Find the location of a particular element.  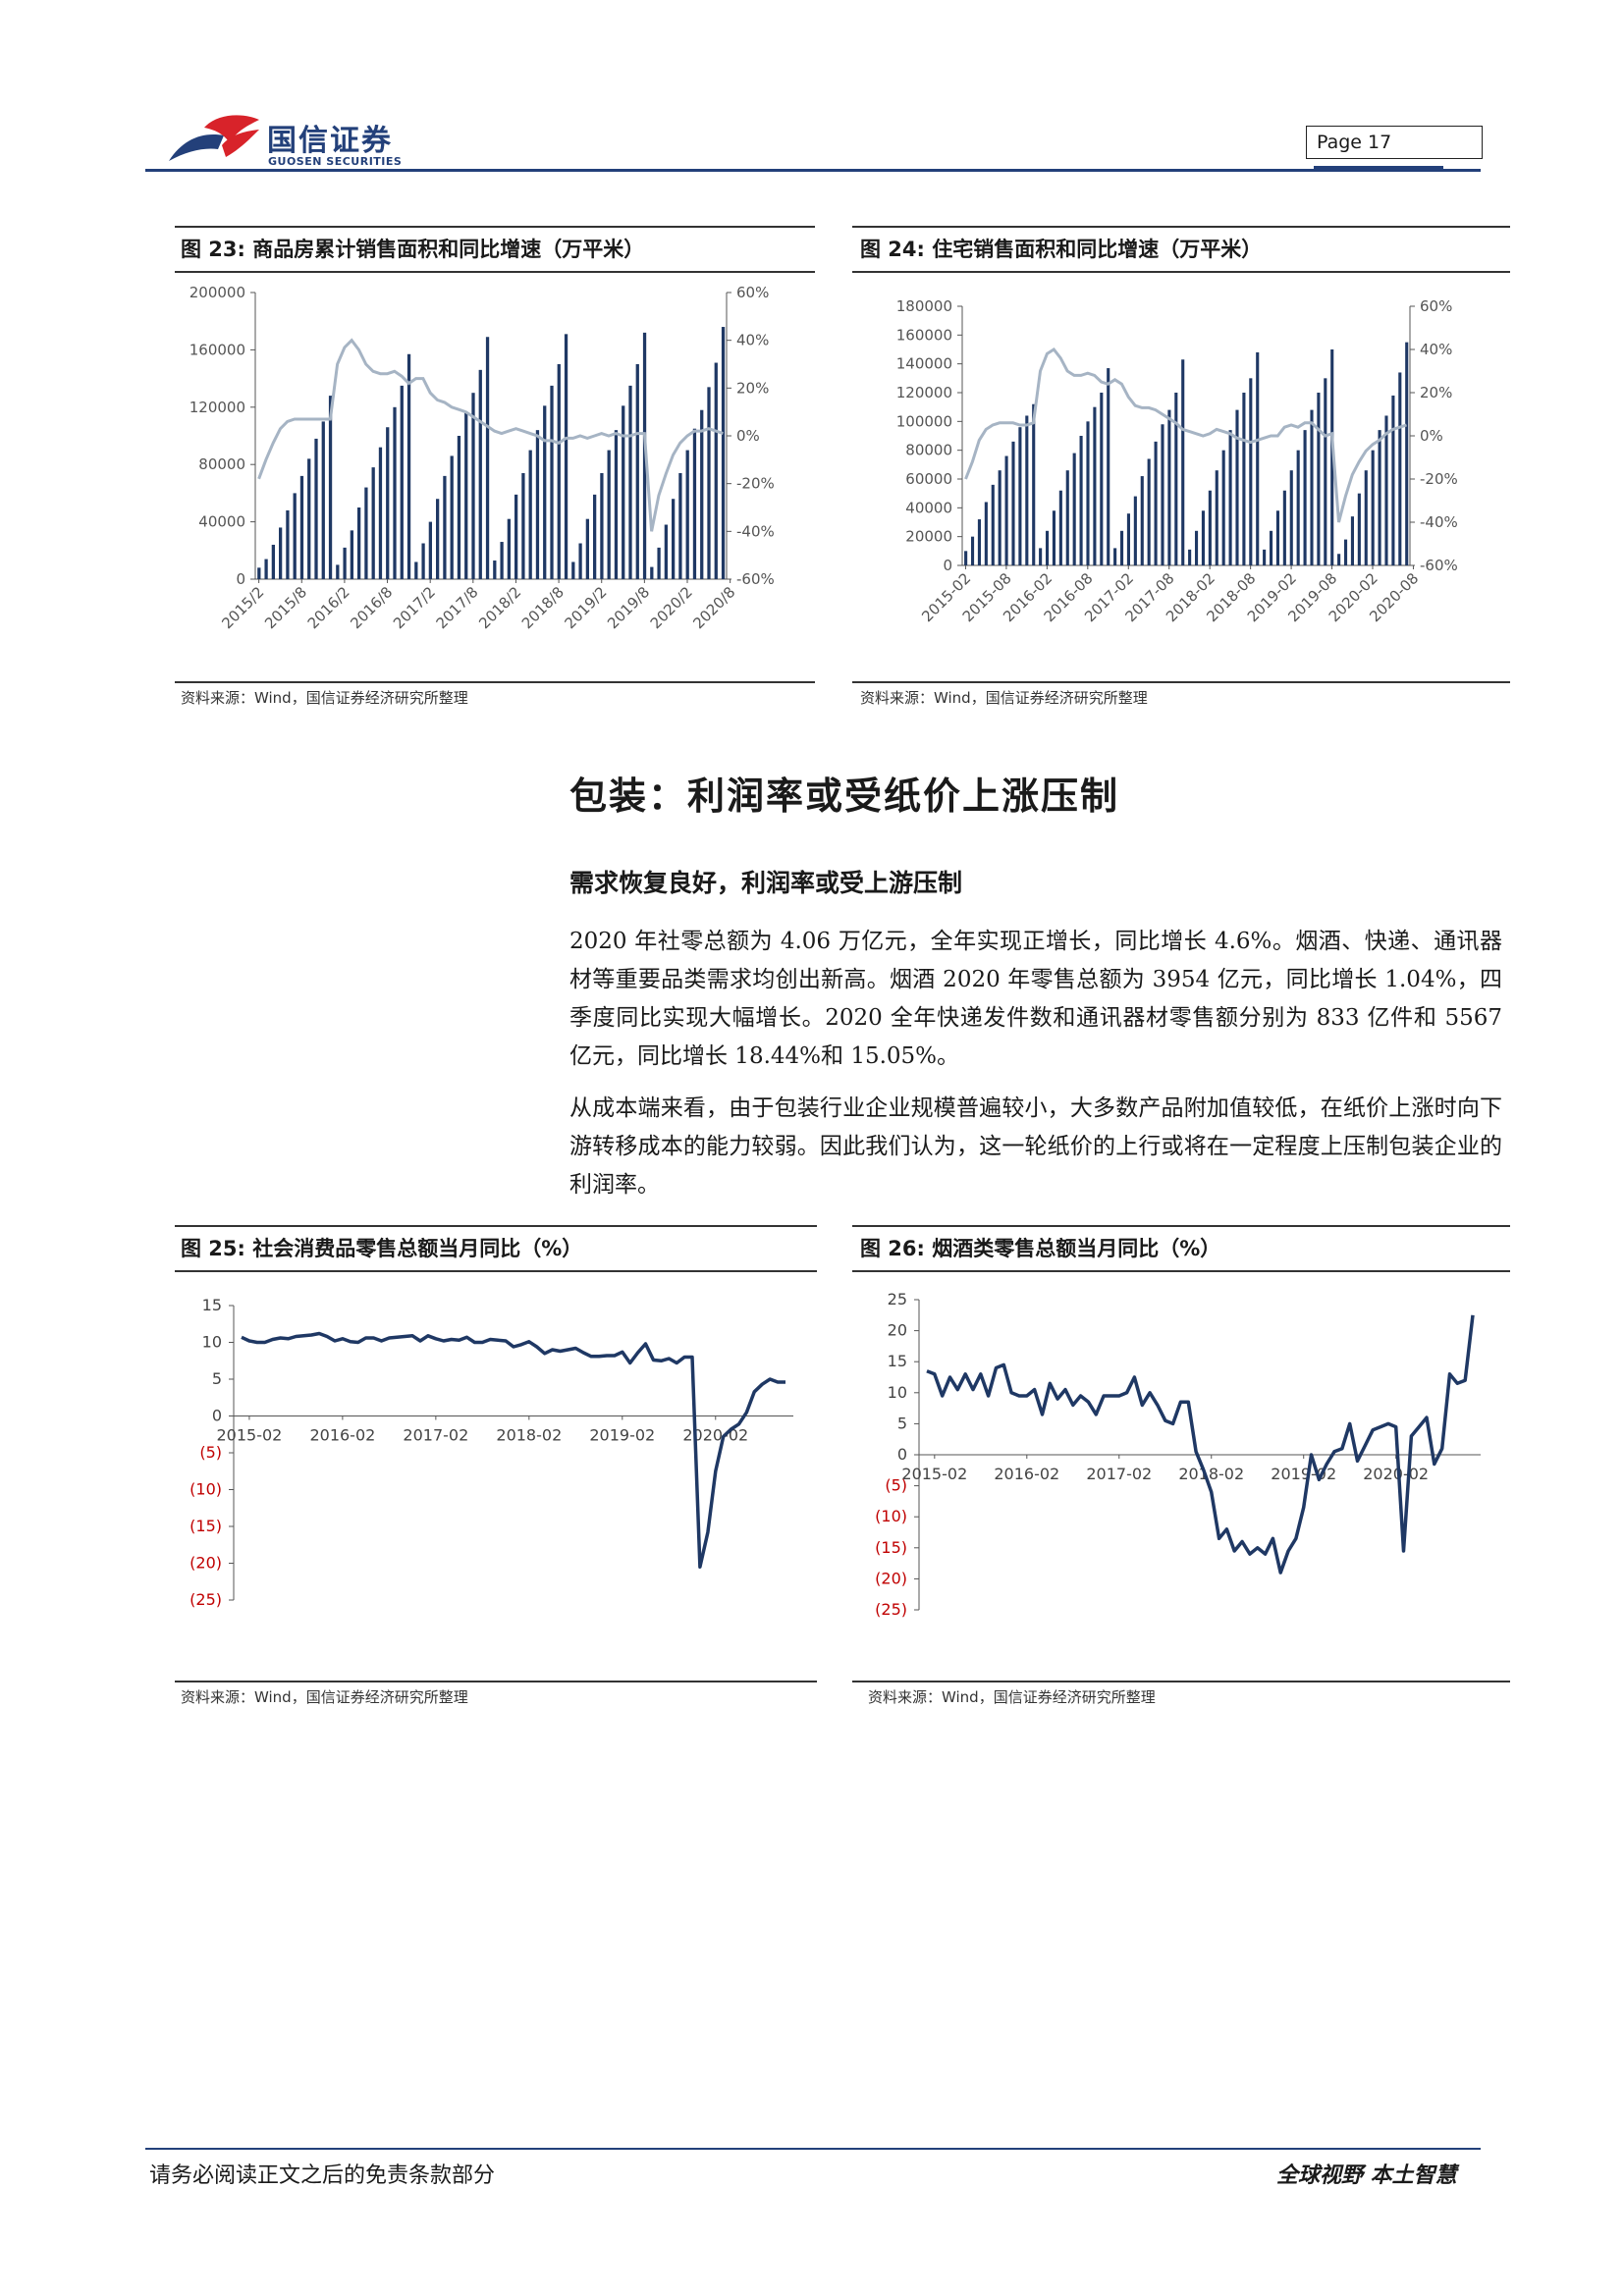

y-tick-label: 140000 is located at coordinates (924, 364).